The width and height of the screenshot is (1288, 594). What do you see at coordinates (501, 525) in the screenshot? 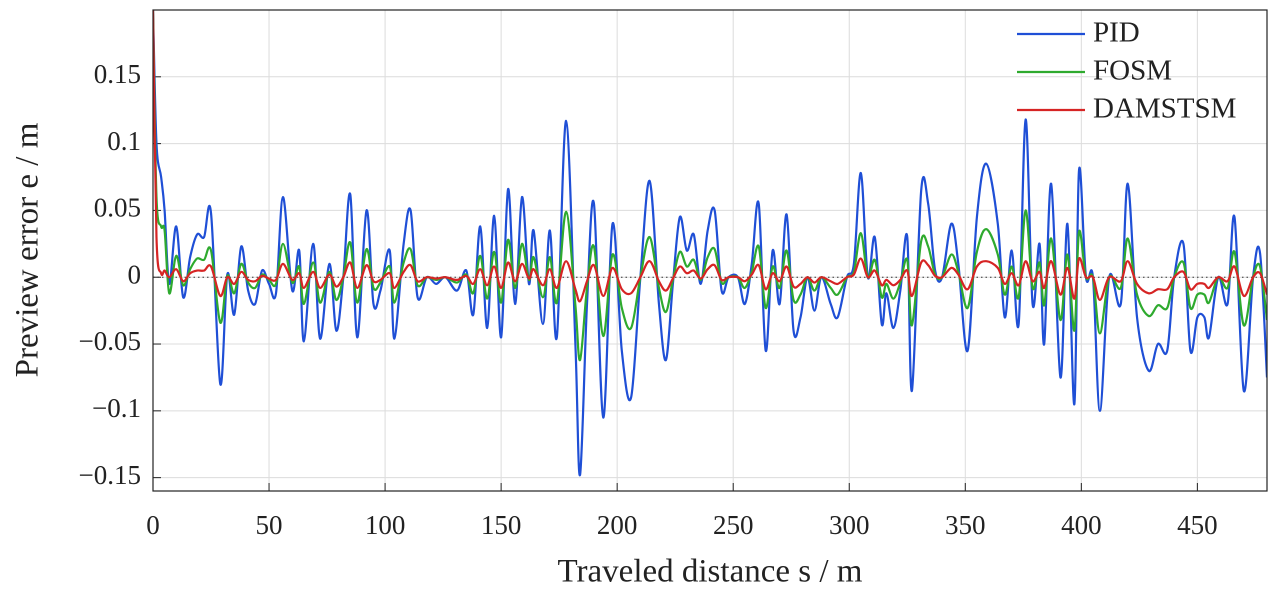
I see `x-tick-label: 150` at bounding box center [501, 525].